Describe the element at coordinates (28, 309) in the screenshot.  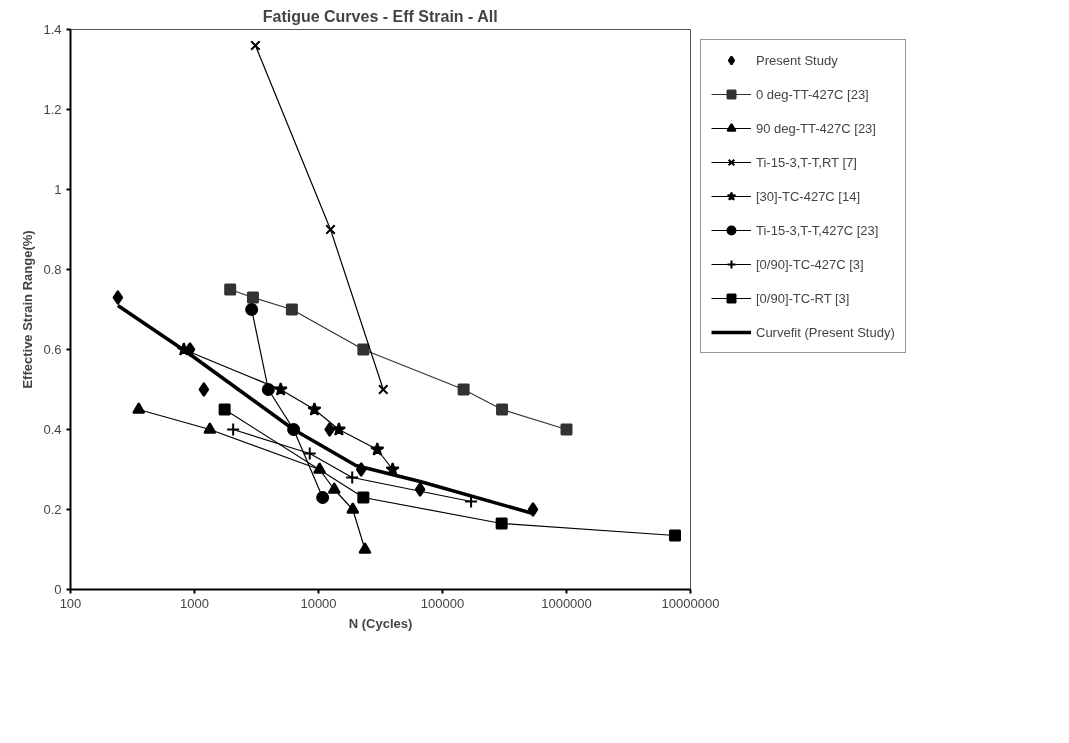
I see `y-axis-title: Effective Strain Range(%)` at that location.